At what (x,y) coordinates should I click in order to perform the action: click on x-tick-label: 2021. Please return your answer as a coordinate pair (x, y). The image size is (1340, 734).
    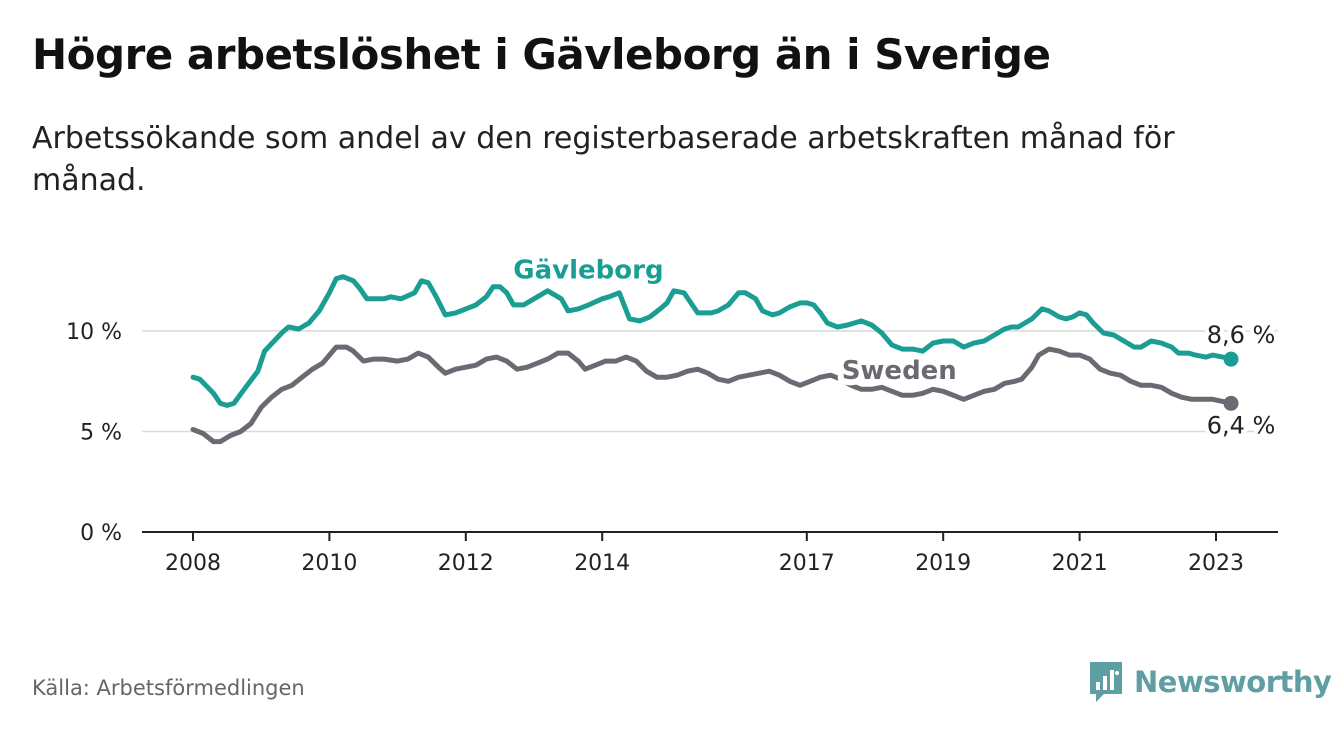
    Looking at the image, I should click on (1080, 563).